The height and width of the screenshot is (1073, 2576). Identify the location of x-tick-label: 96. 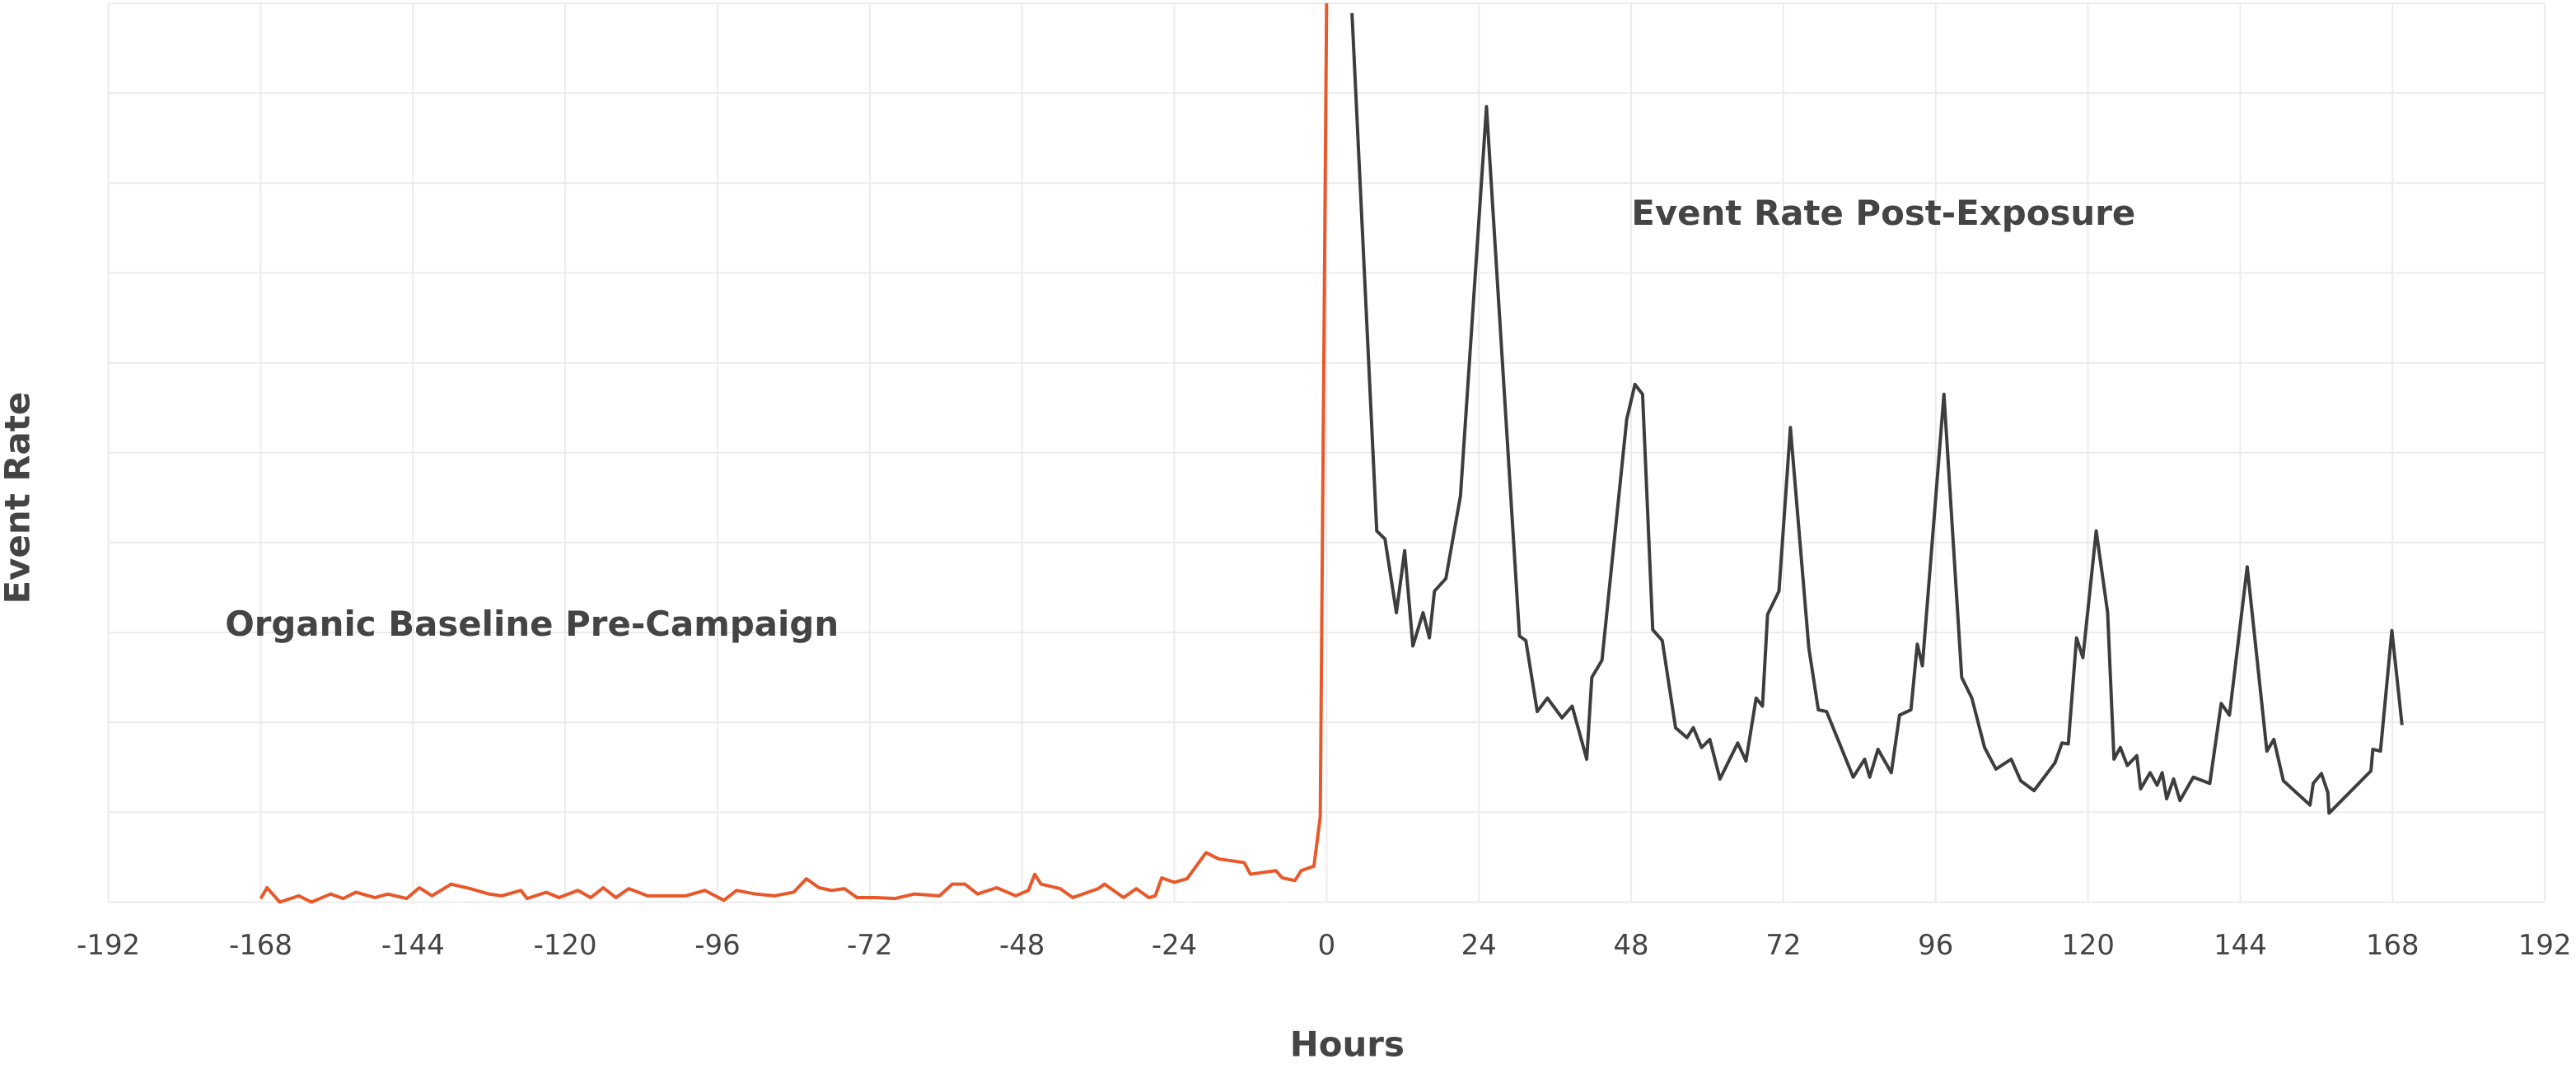
(1935, 945).